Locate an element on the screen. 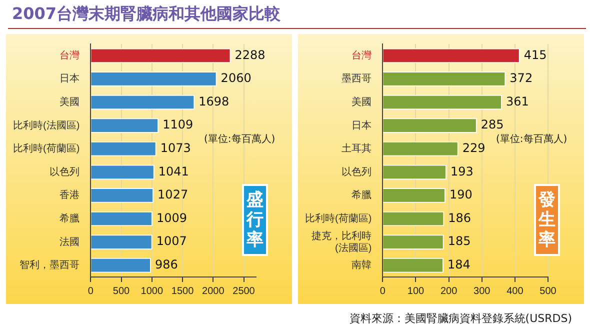 The height and width of the screenshot is (328, 590). source-note: 資料來源：美國腎臟病資料登錄系統(USRDS) is located at coordinates (460, 318).